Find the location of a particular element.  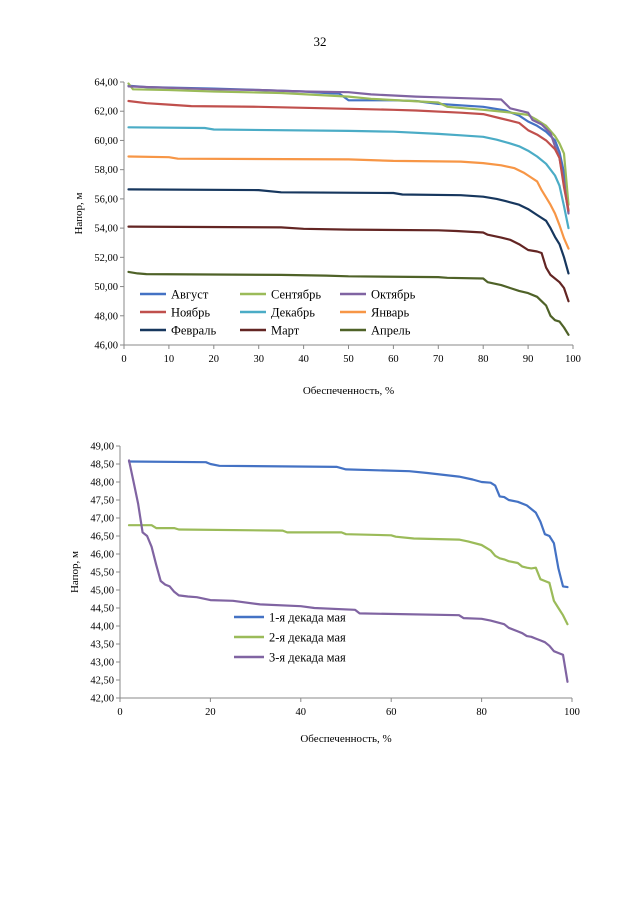

legend-label-3: 3-я декада мая is located at coordinates (307, 658).